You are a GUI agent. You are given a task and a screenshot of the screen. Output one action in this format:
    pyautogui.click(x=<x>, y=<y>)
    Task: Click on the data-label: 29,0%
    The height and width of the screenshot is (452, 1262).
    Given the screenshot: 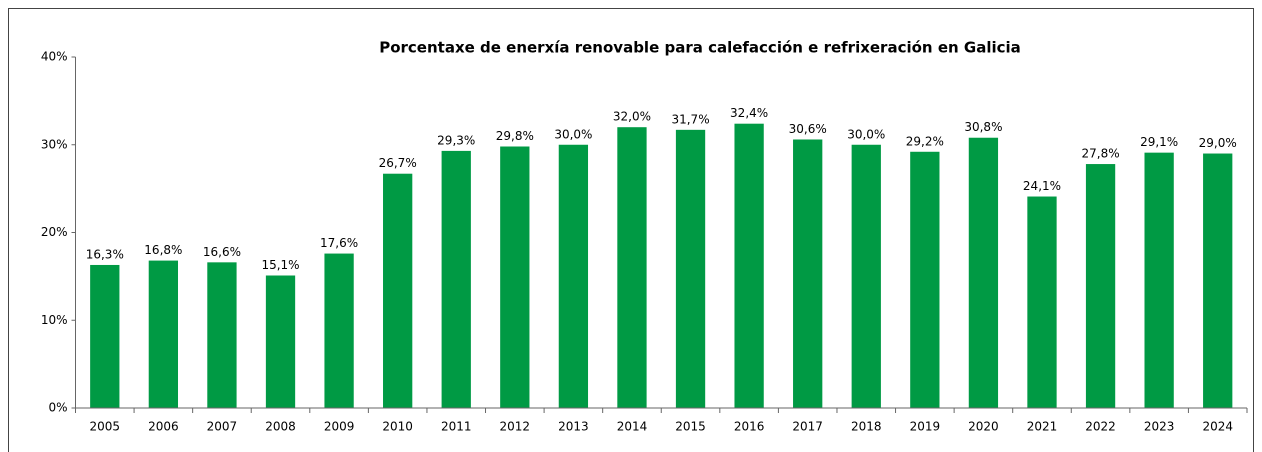 What is the action you would take?
    pyautogui.click(x=1218, y=143)
    